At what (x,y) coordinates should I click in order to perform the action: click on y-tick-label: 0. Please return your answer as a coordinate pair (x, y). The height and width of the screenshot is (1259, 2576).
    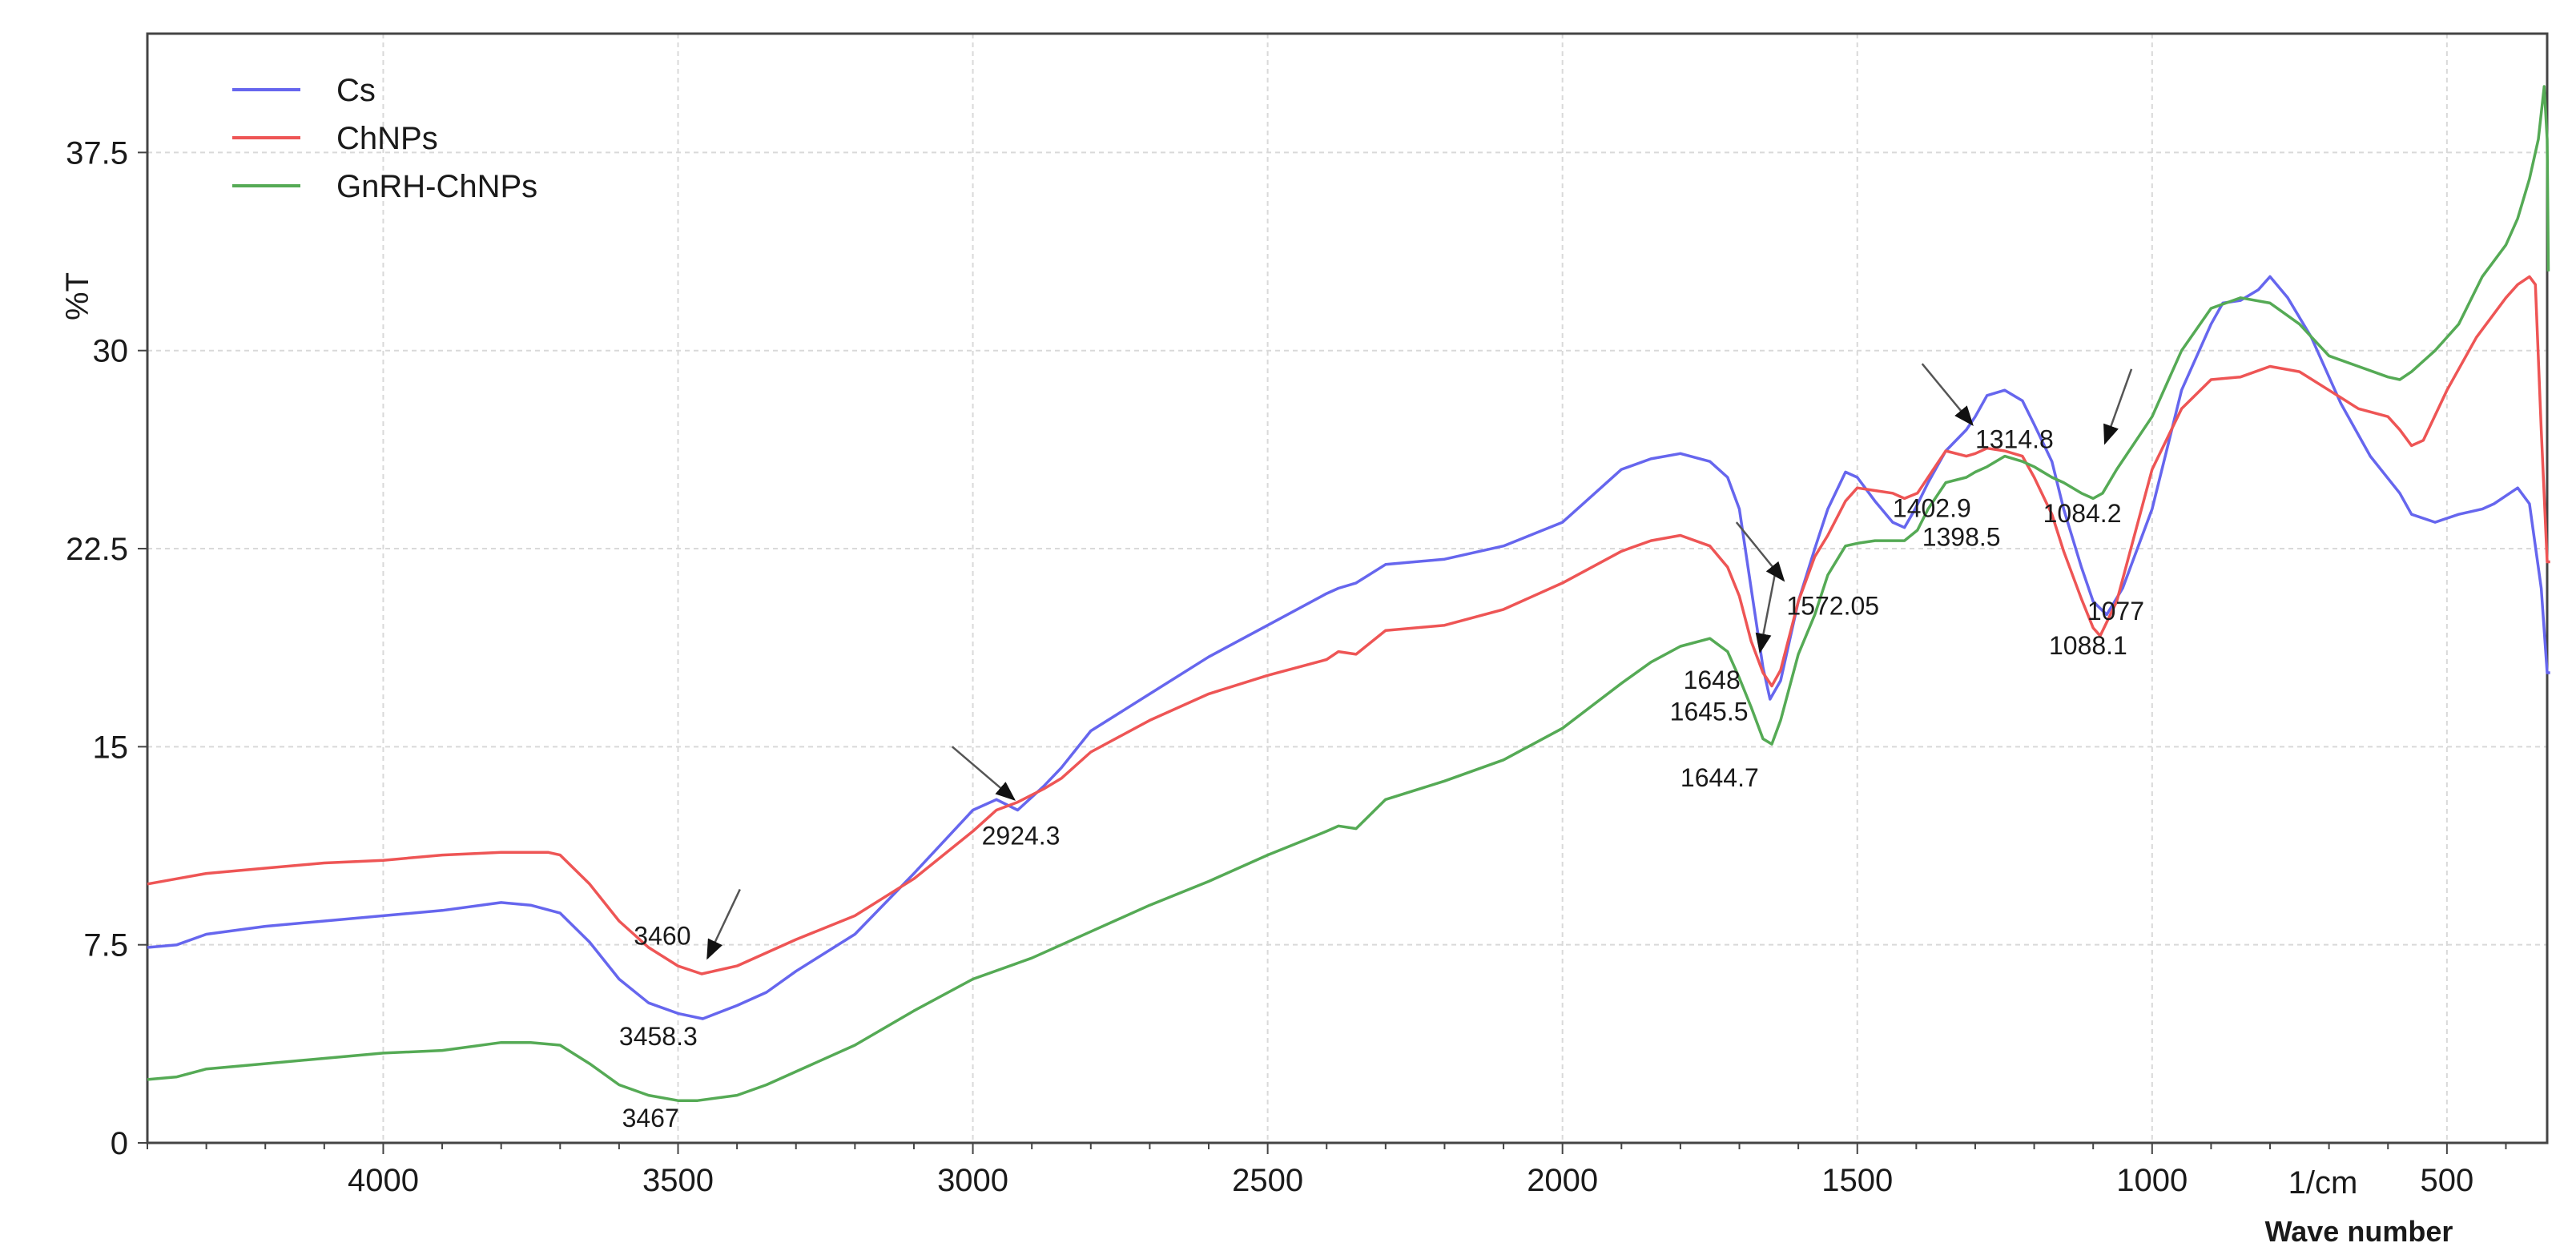
    Looking at the image, I should click on (119, 1143).